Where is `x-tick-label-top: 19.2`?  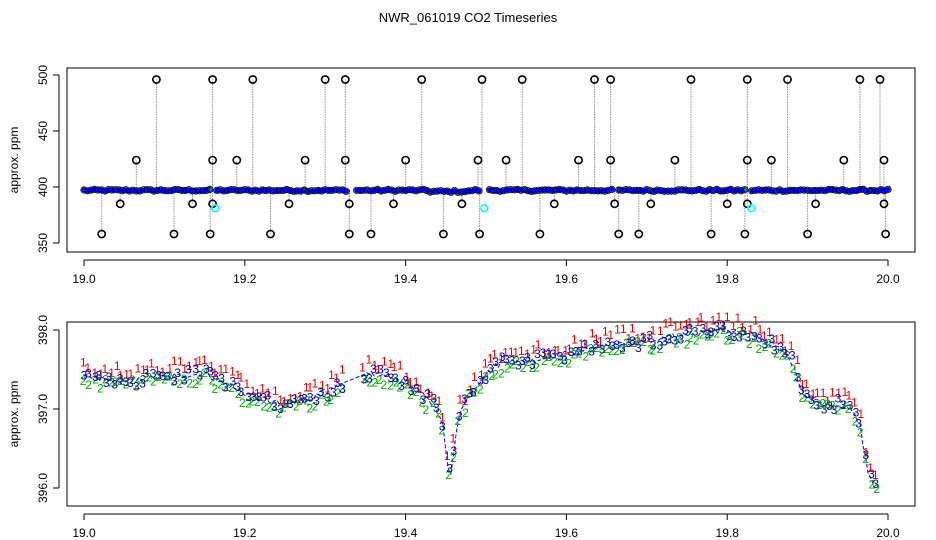 x-tick-label-top: 19.2 is located at coordinates (245, 279).